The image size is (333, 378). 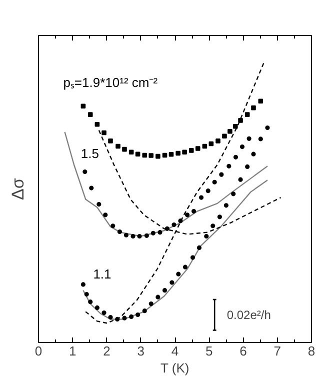 What do you see at coordinates (38, 351) in the screenshot?
I see `x-tick-label: 0` at bounding box center [38, 351].